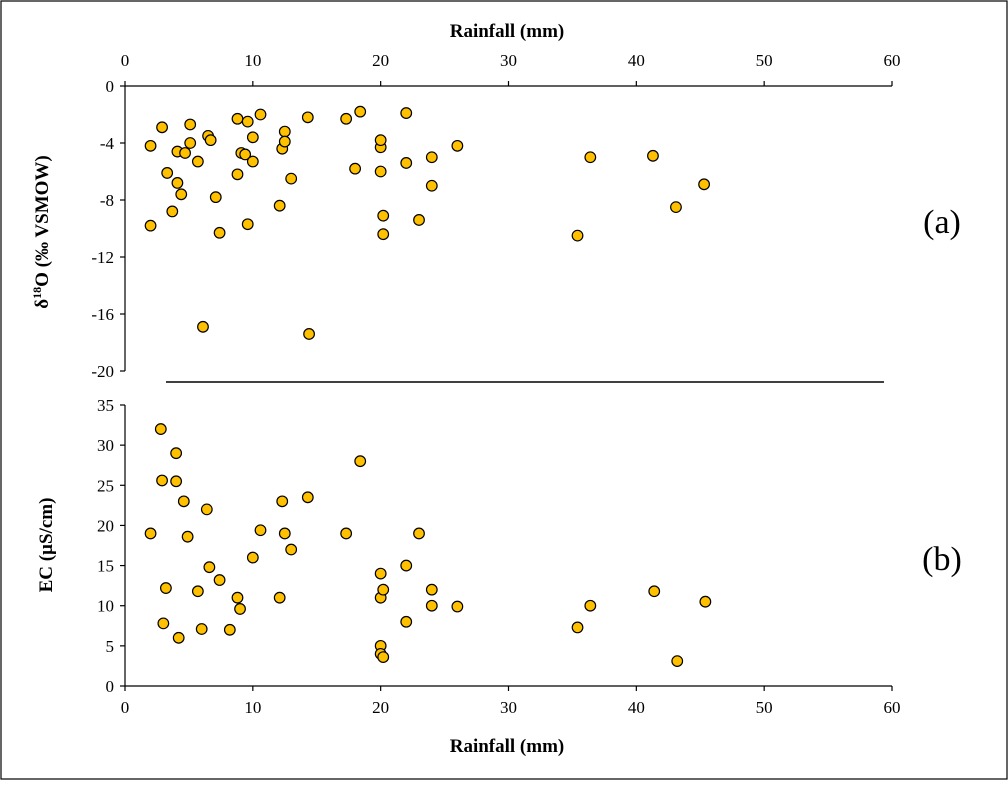  I want to click on panel-a-label: (a), so click(942, 222).